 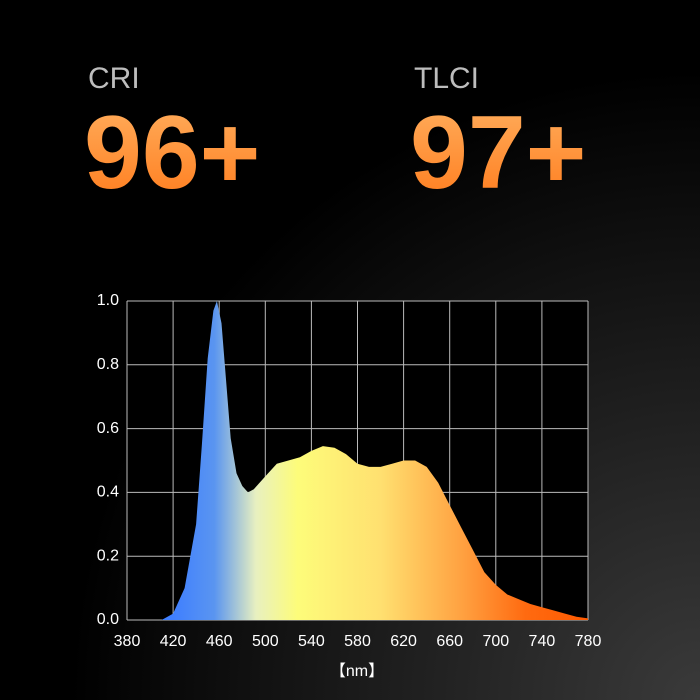 I want to click on badge-value: 97+, so click(x=498, y=153).